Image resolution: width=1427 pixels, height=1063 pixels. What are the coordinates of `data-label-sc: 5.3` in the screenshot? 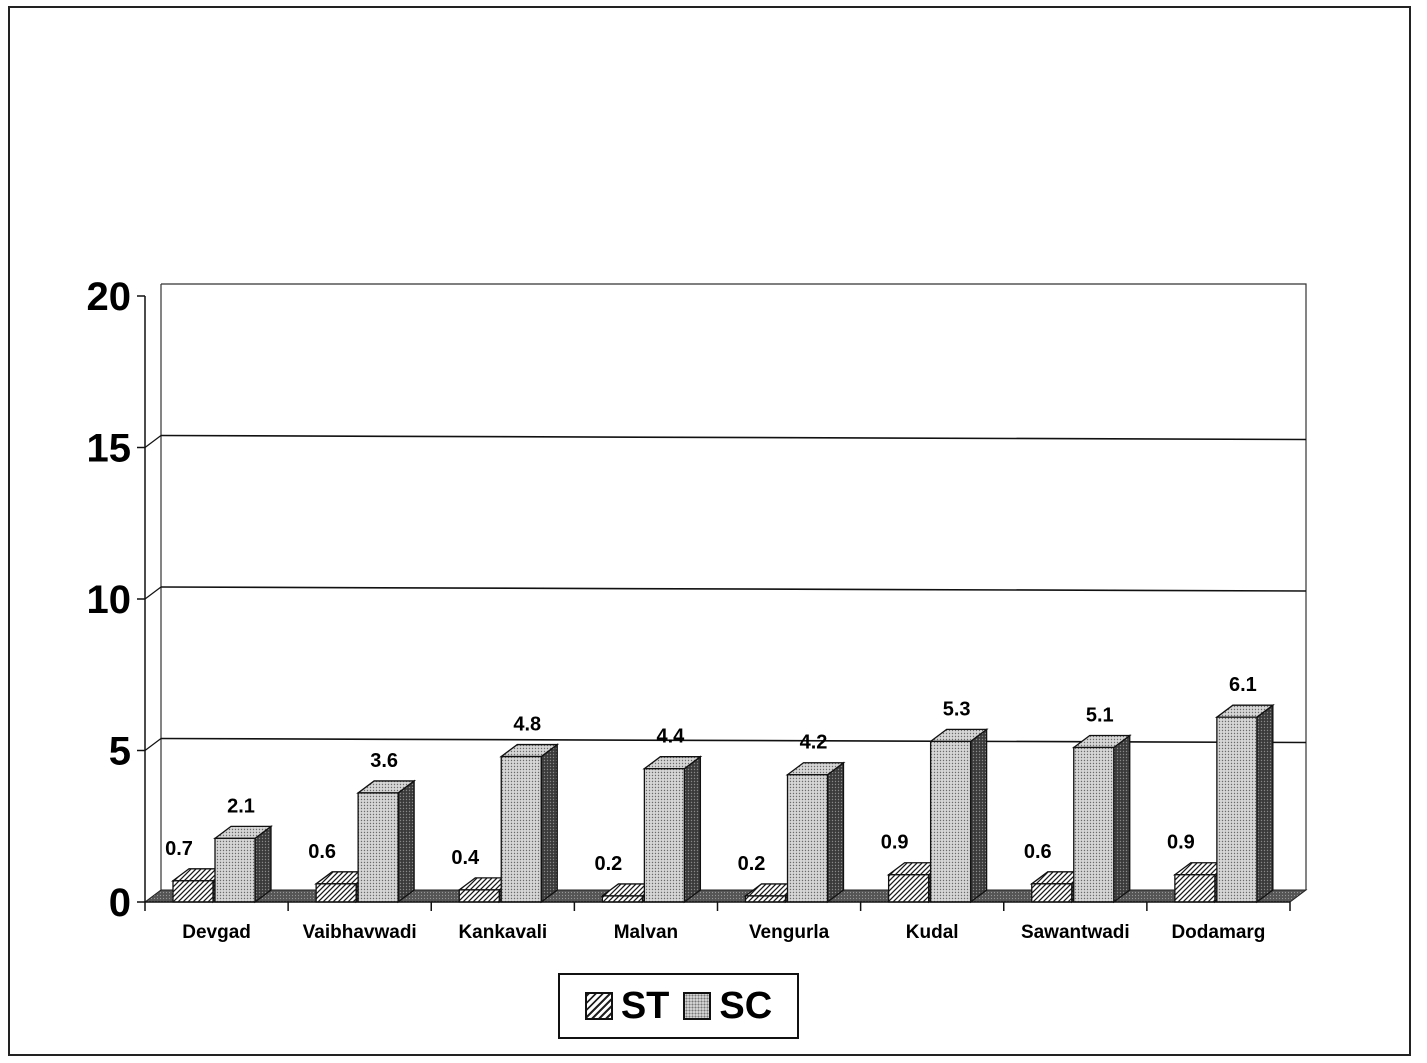 It's located at (957, 709).